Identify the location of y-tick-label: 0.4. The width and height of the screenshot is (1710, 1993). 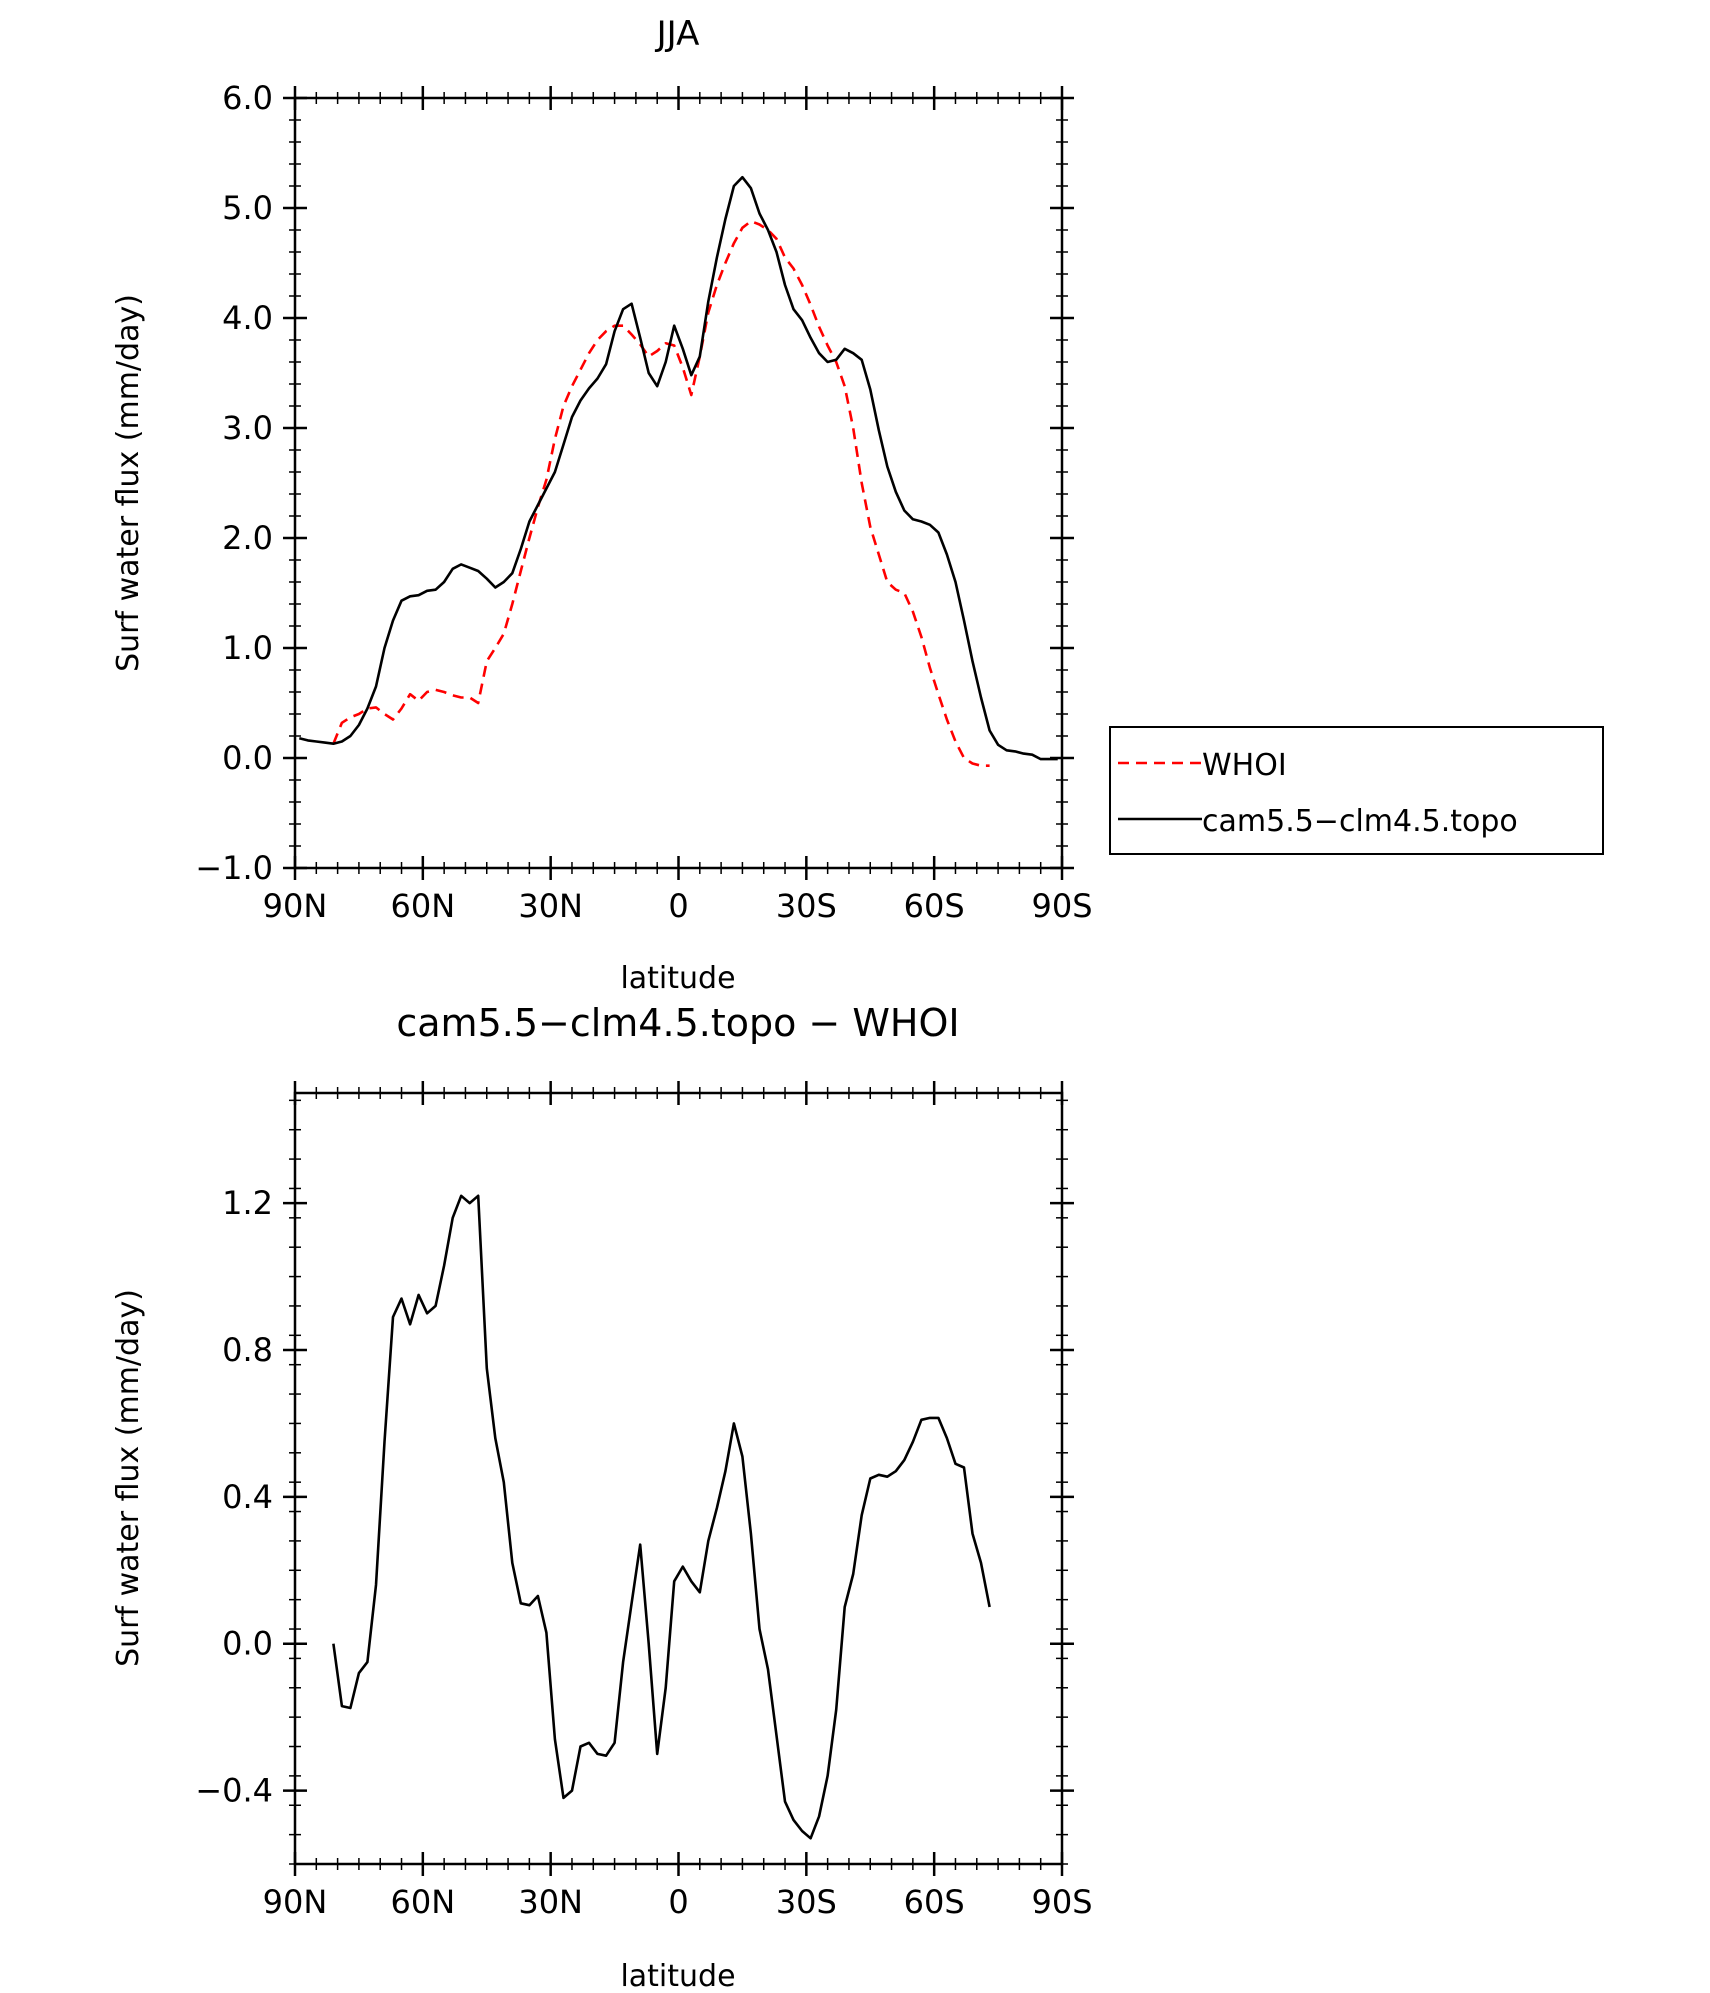
(247, 1497).